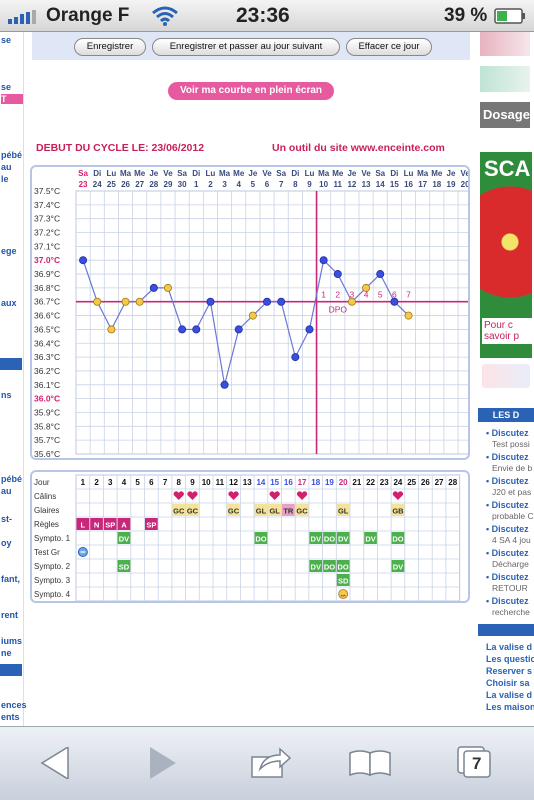 The height and width of the screenshot is (800, 534). Describe the element at coordinates (436, 184) in the screenshot. I see `date-label: 18` at that location.